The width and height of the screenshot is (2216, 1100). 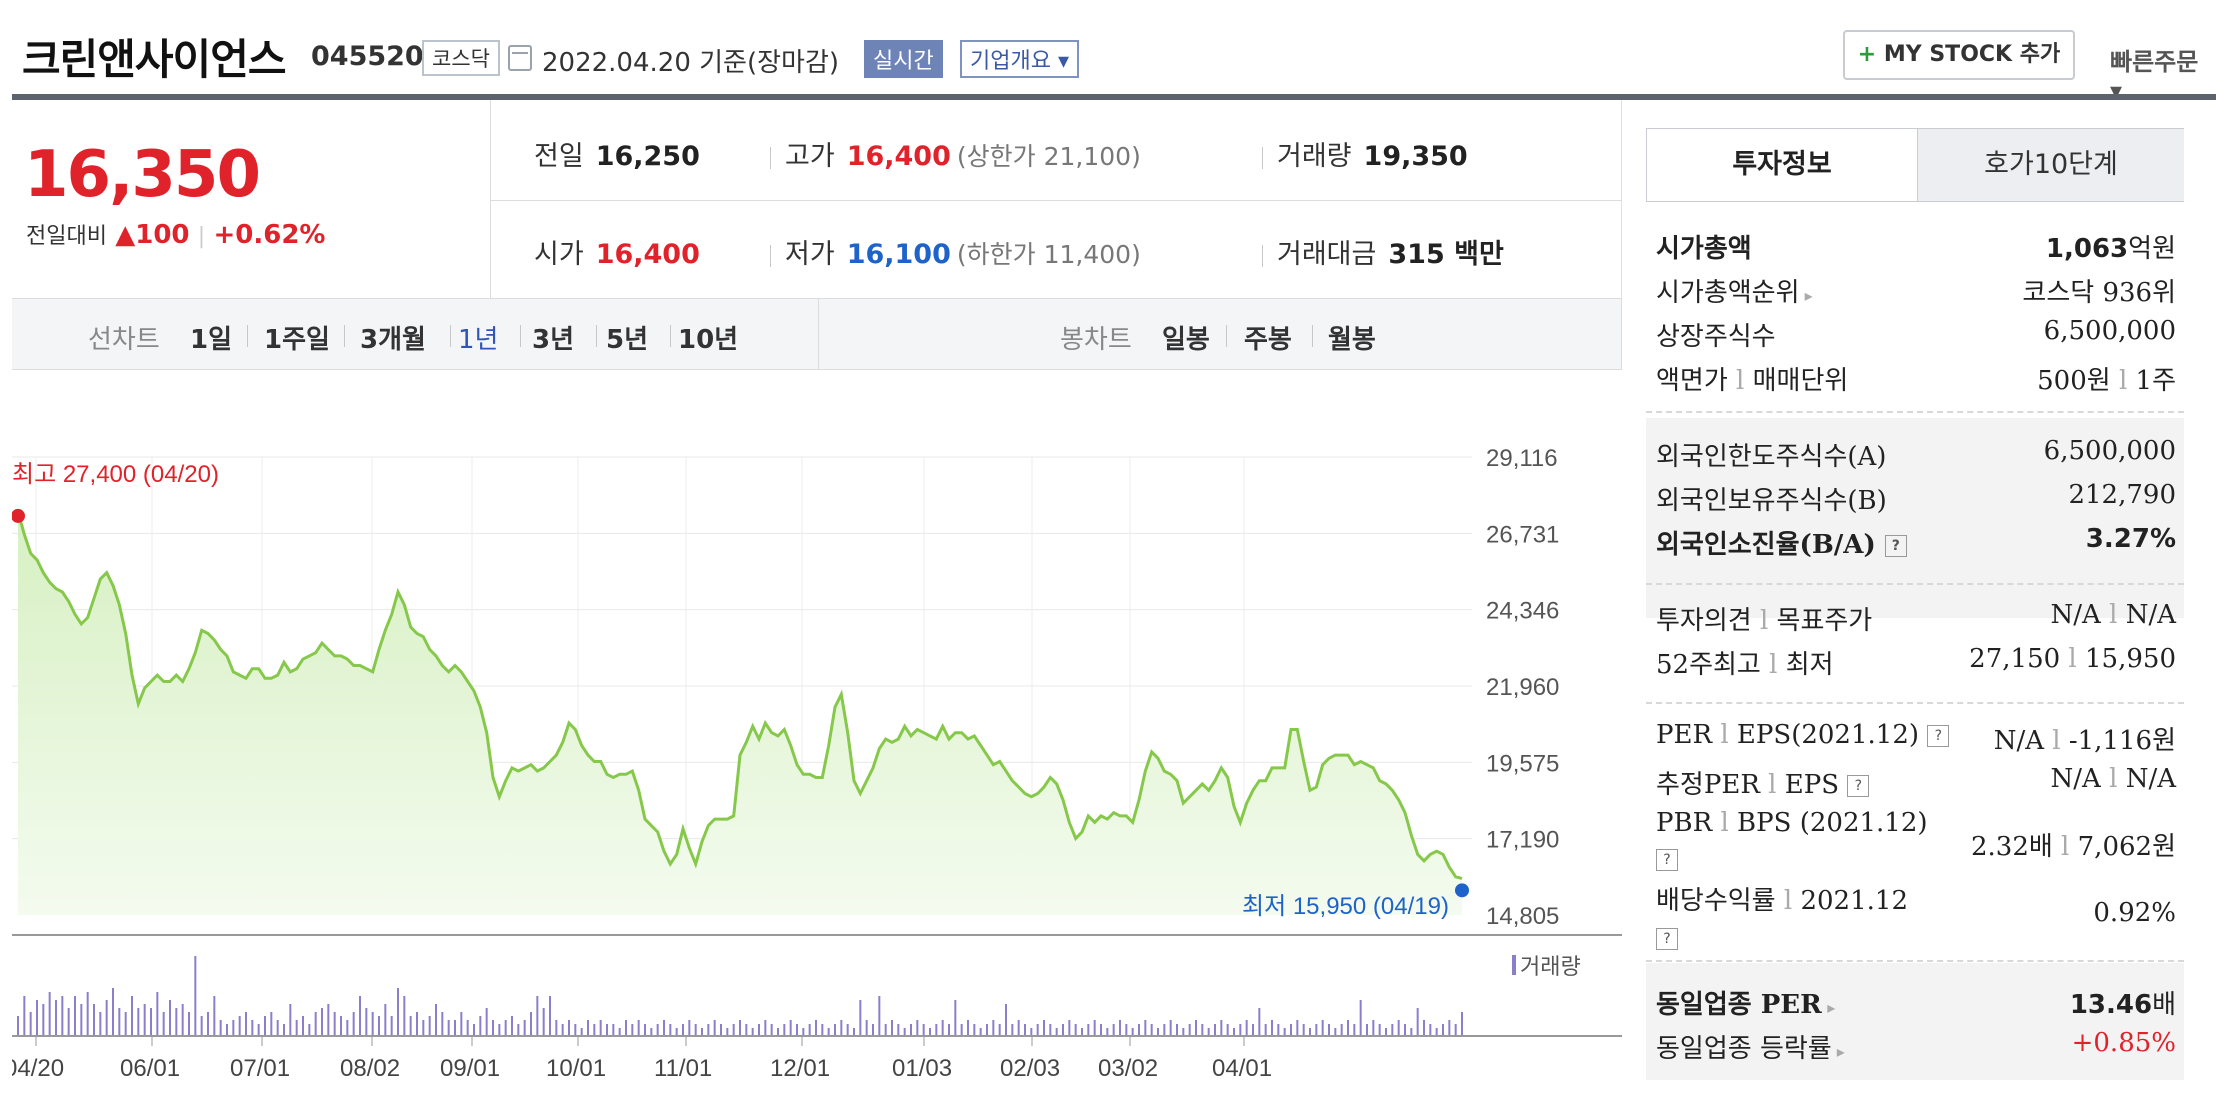 I want to click on change-percent: +0.62%, so click(x=269, y=235).